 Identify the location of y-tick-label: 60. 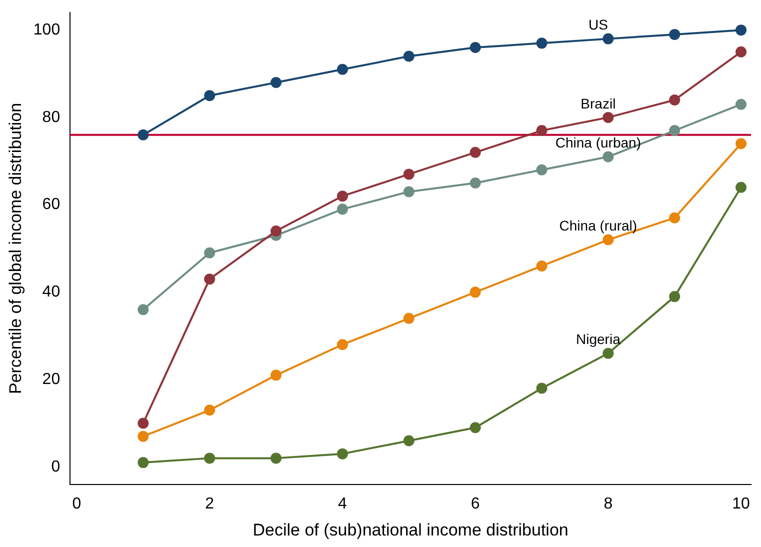
(51, 205).